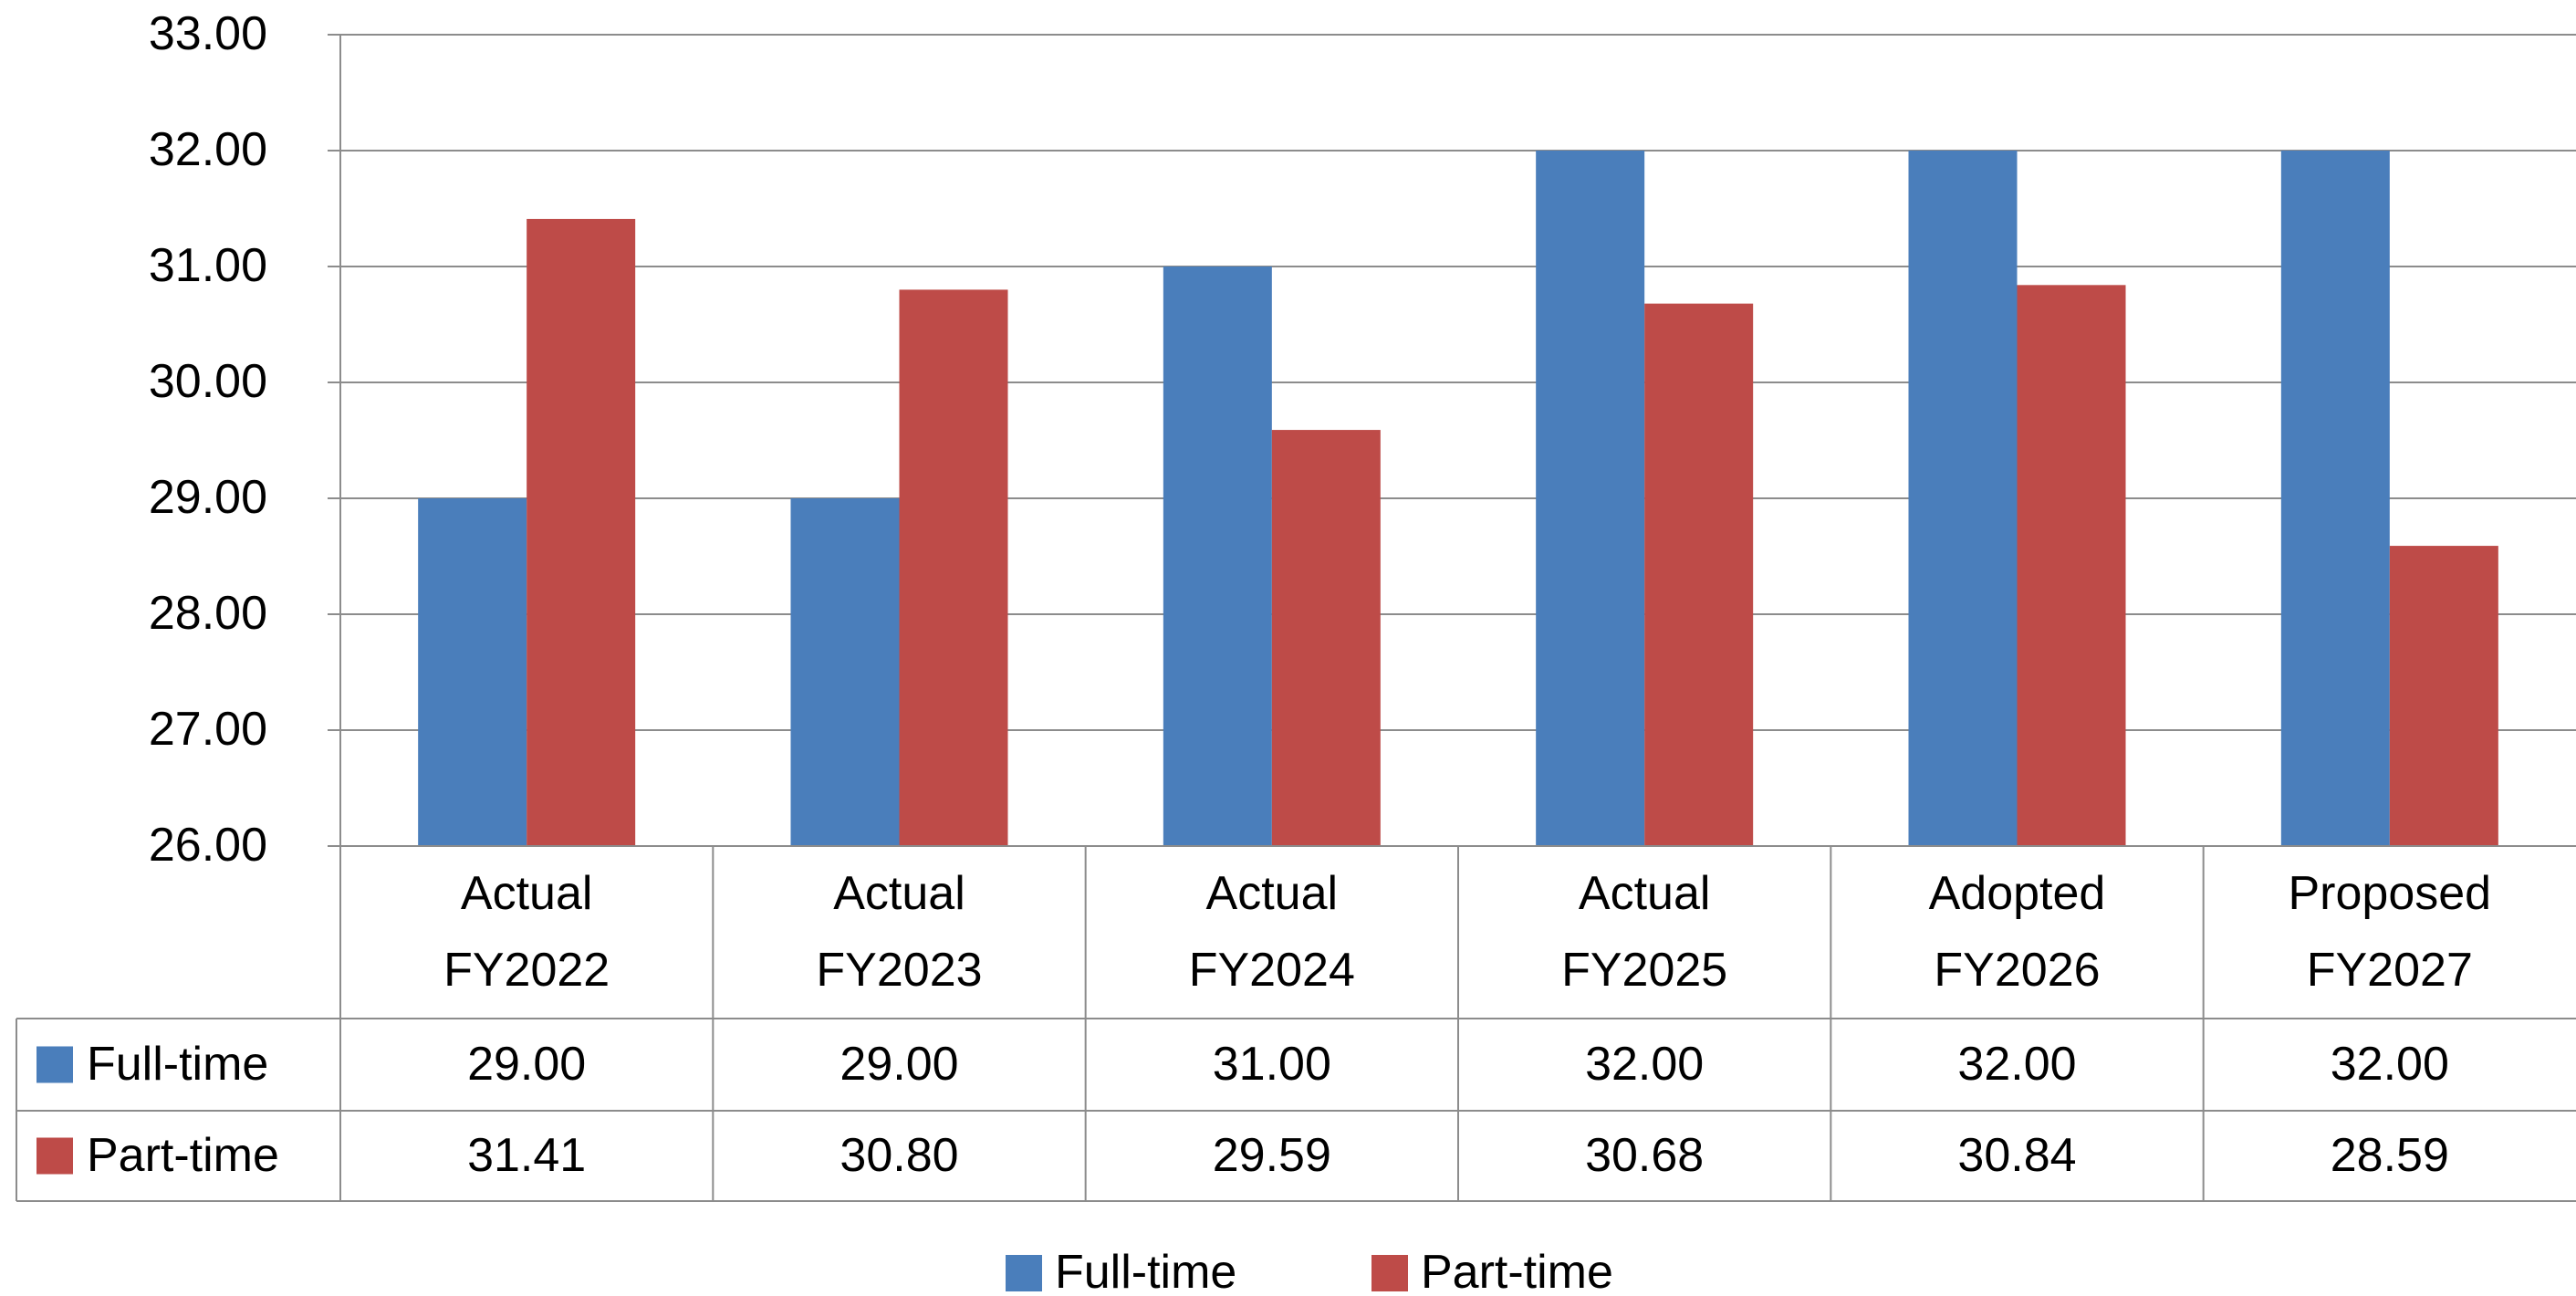  I want to click on y-tick-label-text: 32.00, so click(207, 150).